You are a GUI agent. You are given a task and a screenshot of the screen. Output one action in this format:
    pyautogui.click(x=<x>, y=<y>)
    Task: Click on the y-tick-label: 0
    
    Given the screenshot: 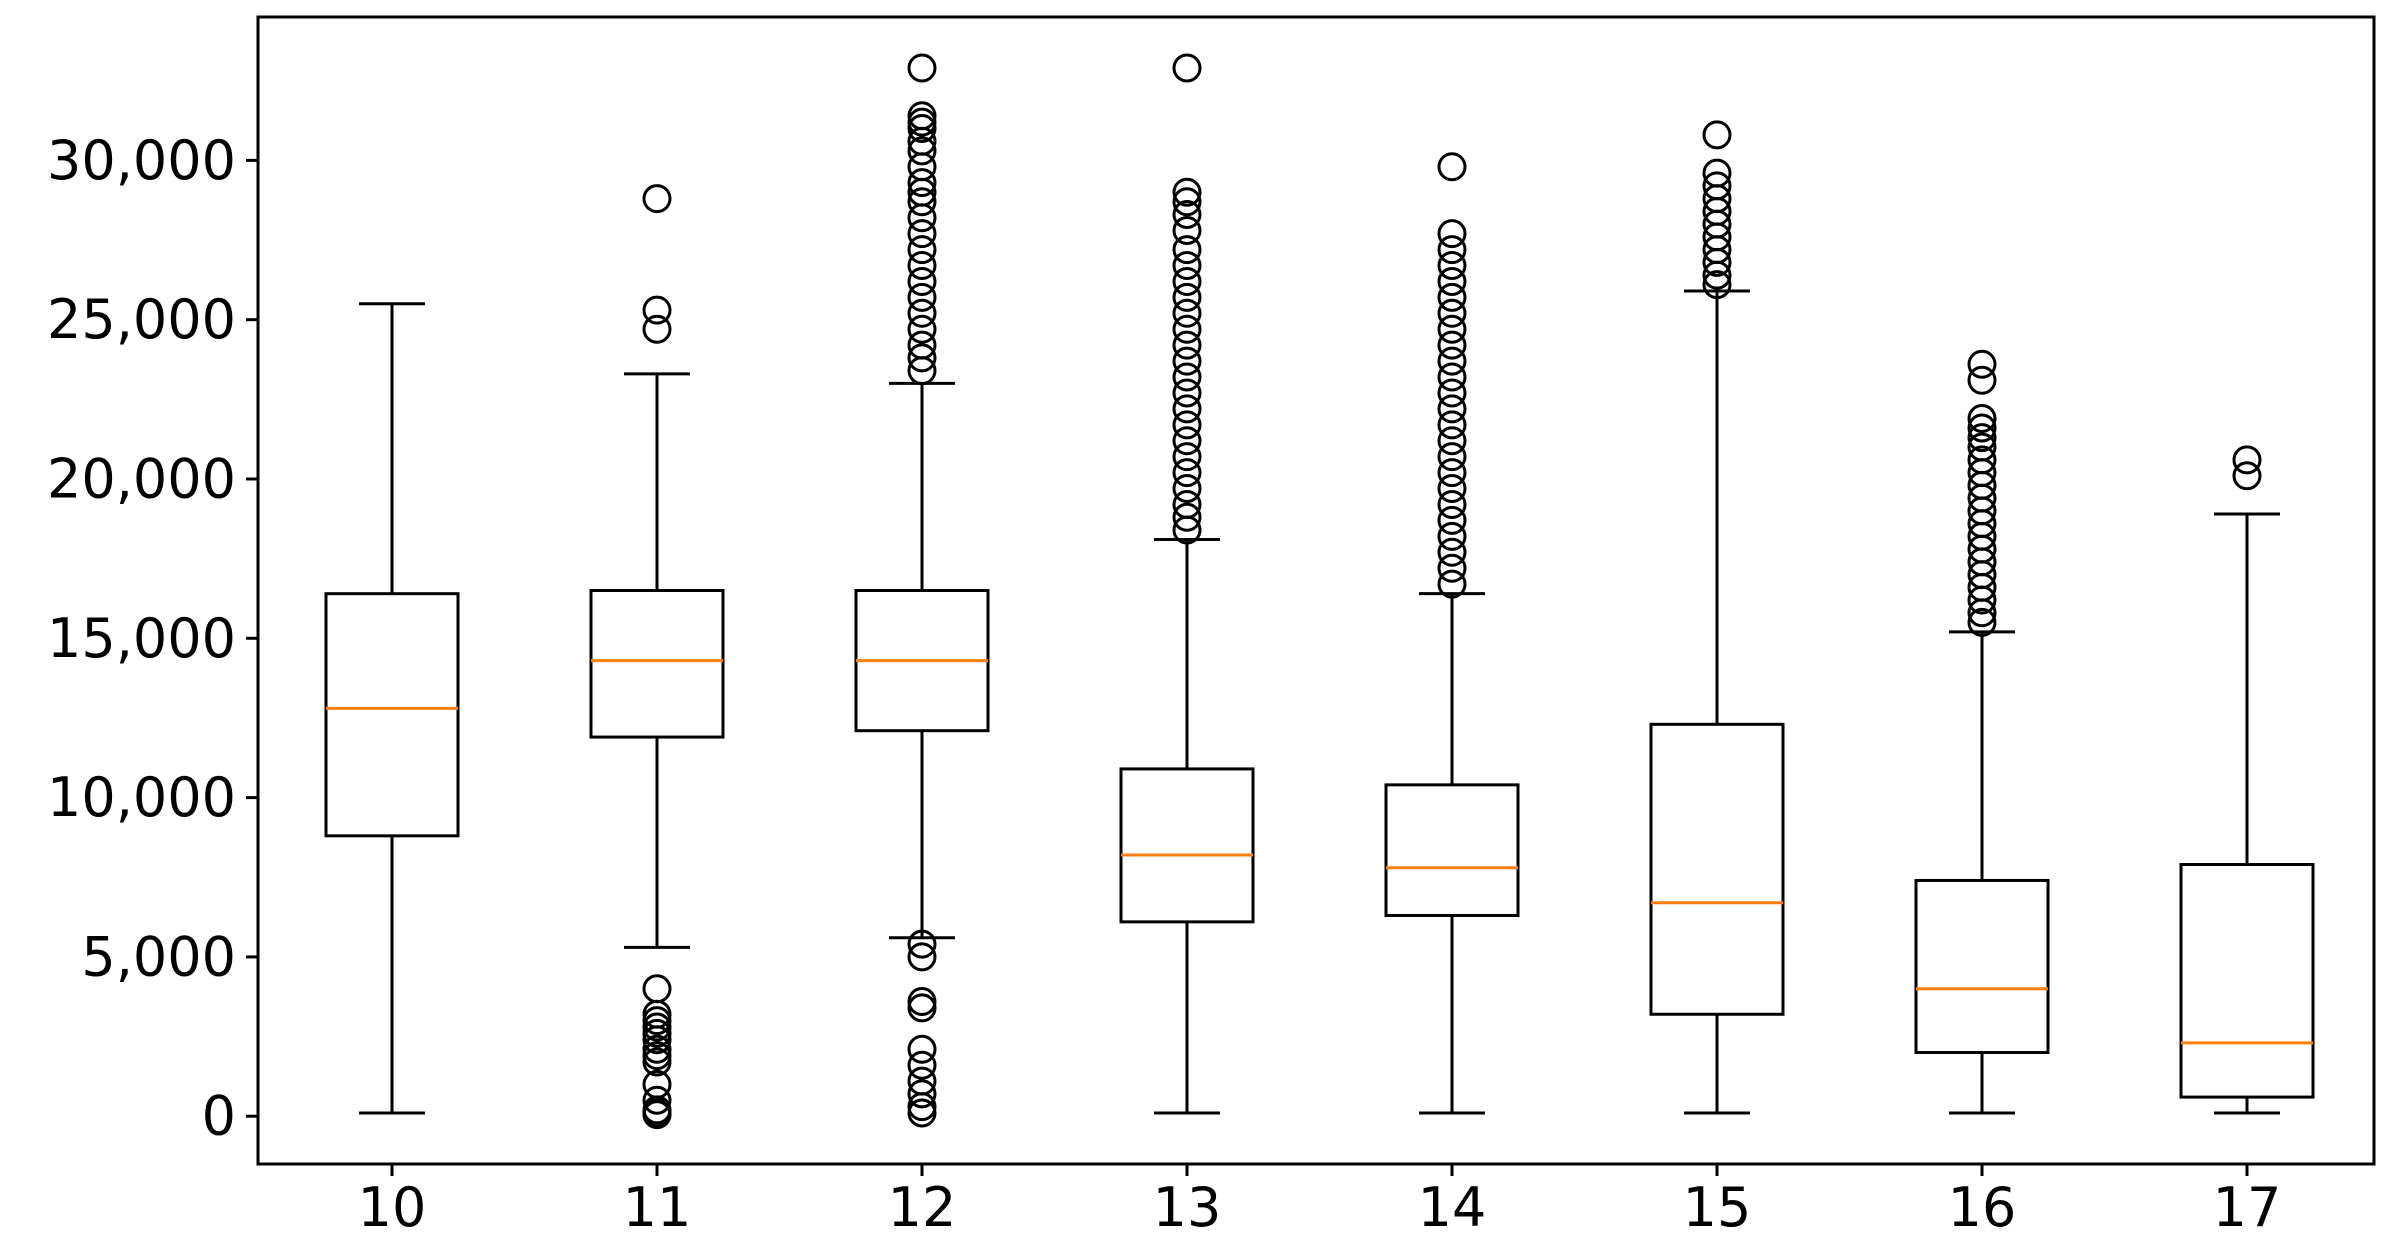 What is the action you would take?
    pyautogui.click(x=219, y=1116)
    